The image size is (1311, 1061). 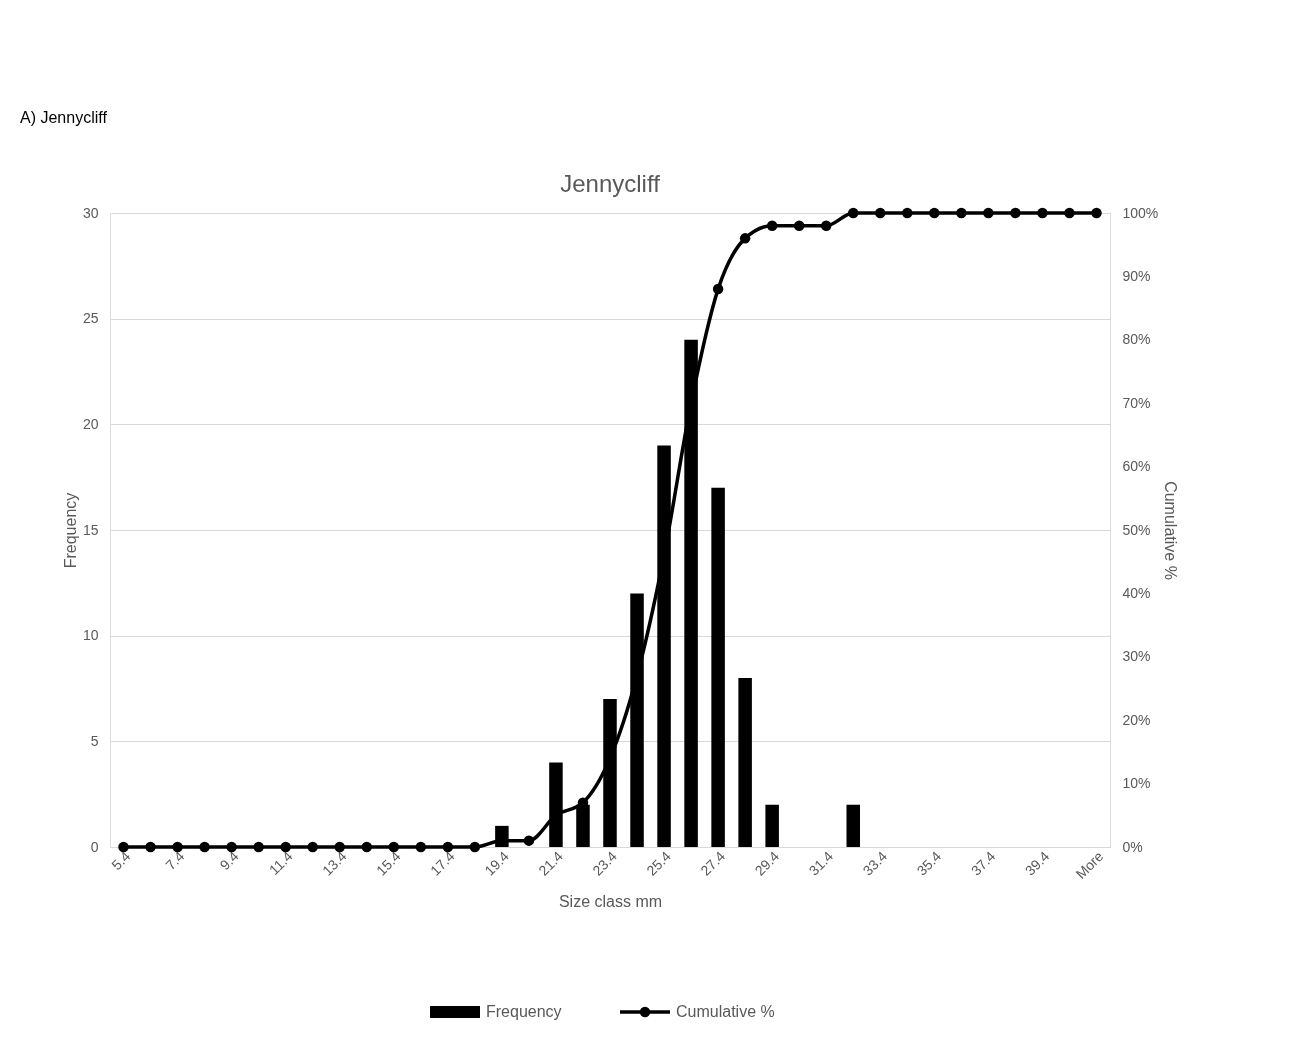 What do you see at coordinates (280, 862) in the screenshot?
I see `x-tick-label: 11.4` at bounding box center [280, 862].